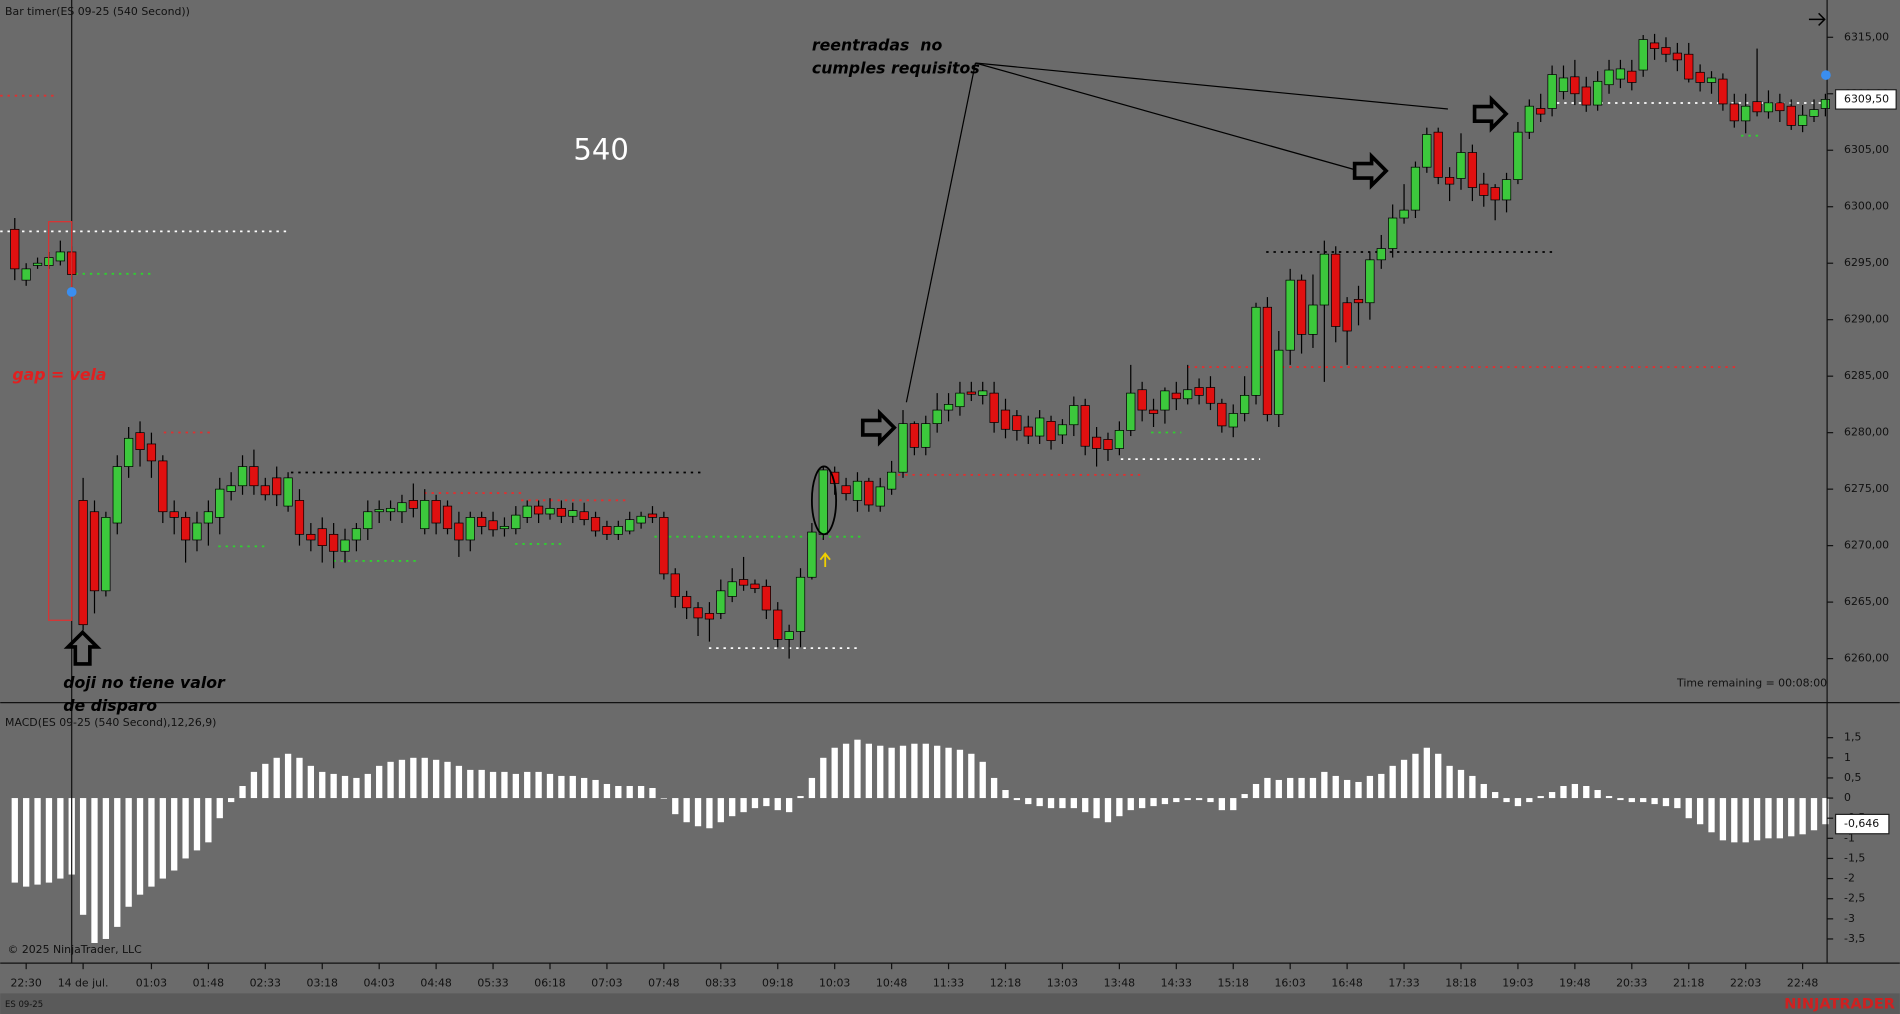 This screenshot has width=1900, height=1014. I want to click on y-tick-label: 1, so click(1847, 757).